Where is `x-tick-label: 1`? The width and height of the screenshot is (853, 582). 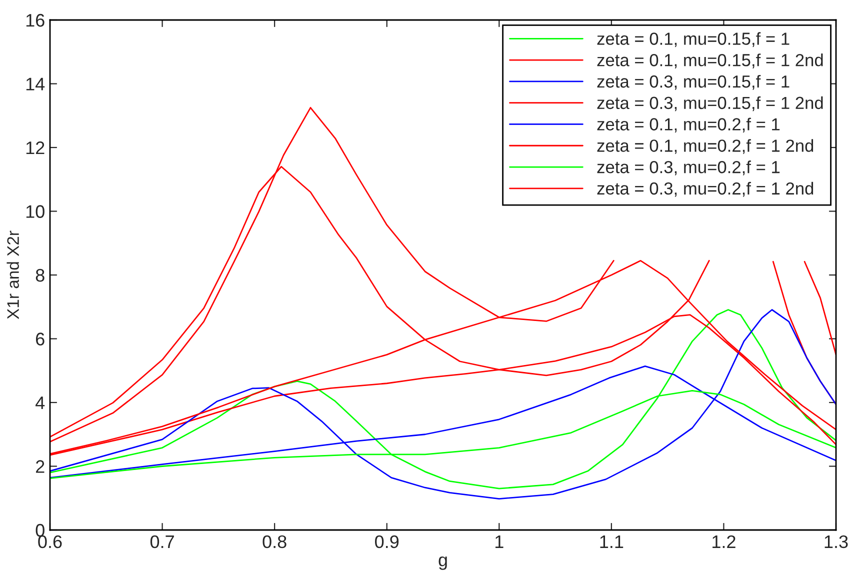
x-tick-label: 1 is located at coordinates (500, 542).